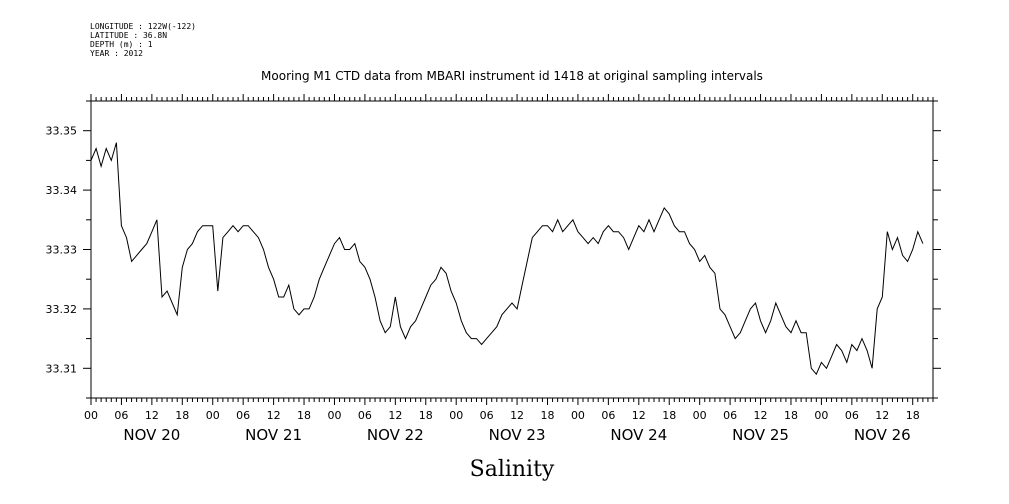  Describe the element at coordinates (62, 368) in the screenshot. I see `y-tick-label: 33.31` at that location.